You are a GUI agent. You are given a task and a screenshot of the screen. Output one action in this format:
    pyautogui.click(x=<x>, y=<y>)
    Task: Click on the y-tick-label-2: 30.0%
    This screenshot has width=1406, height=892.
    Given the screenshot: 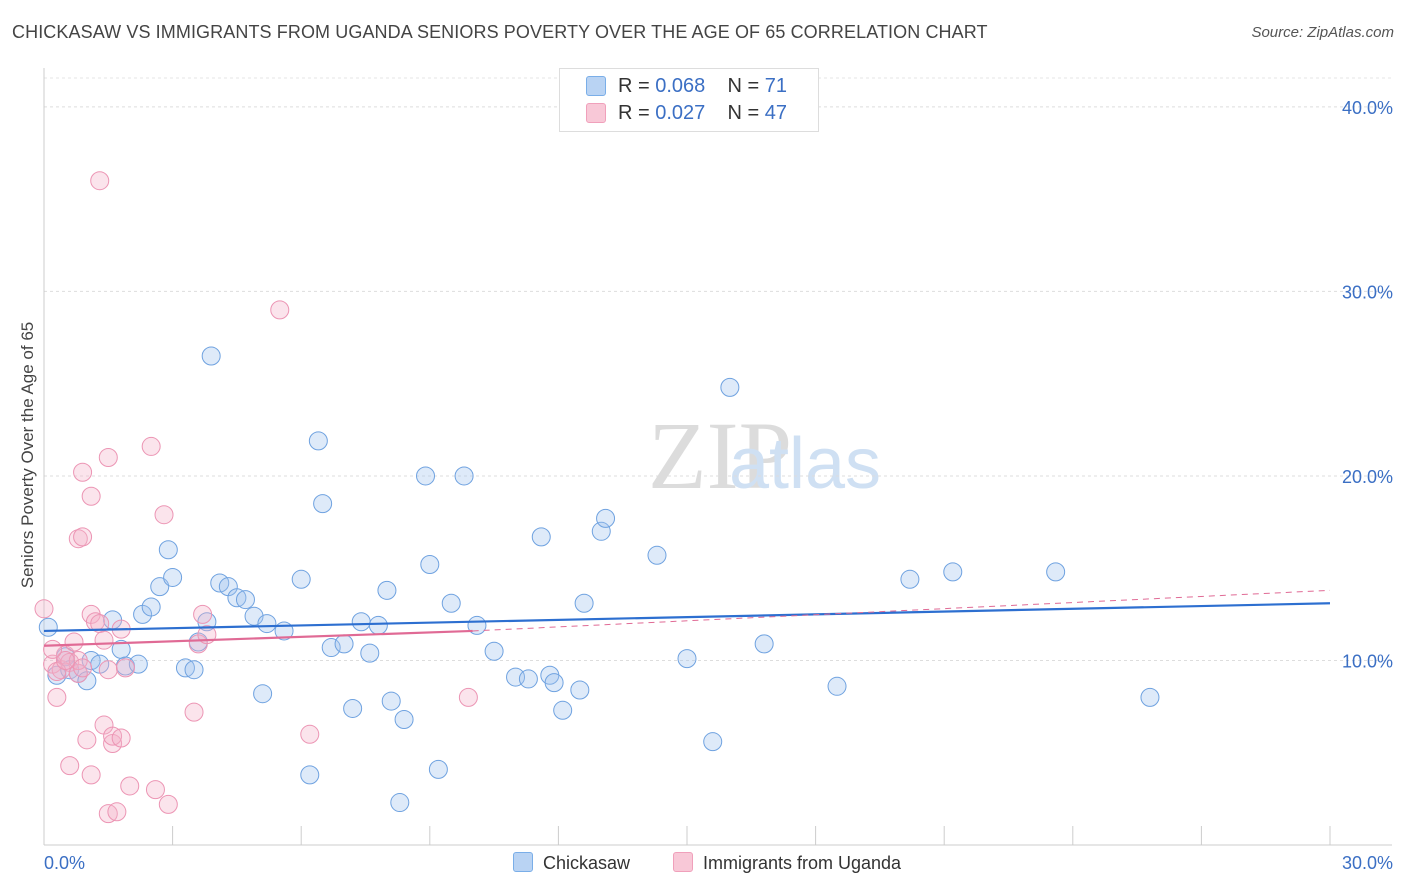 What is the action you would take?
    pyautogui.click(x=1367, y=292)
    